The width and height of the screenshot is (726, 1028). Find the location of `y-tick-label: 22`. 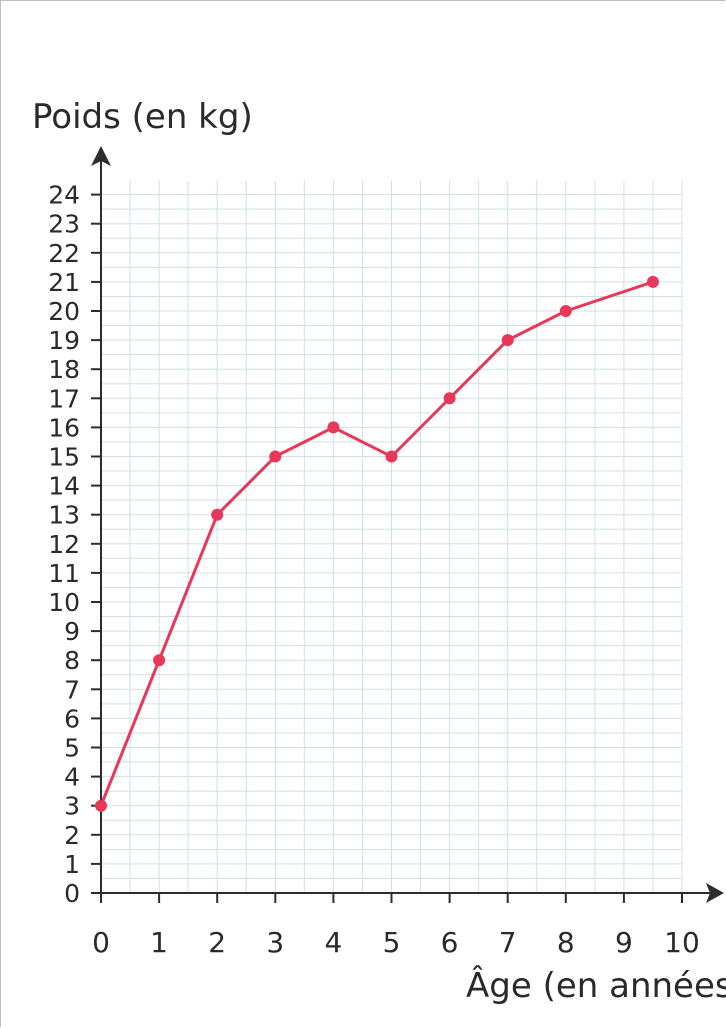

y-tick-label: 22 is located at coordinates (64, 253).